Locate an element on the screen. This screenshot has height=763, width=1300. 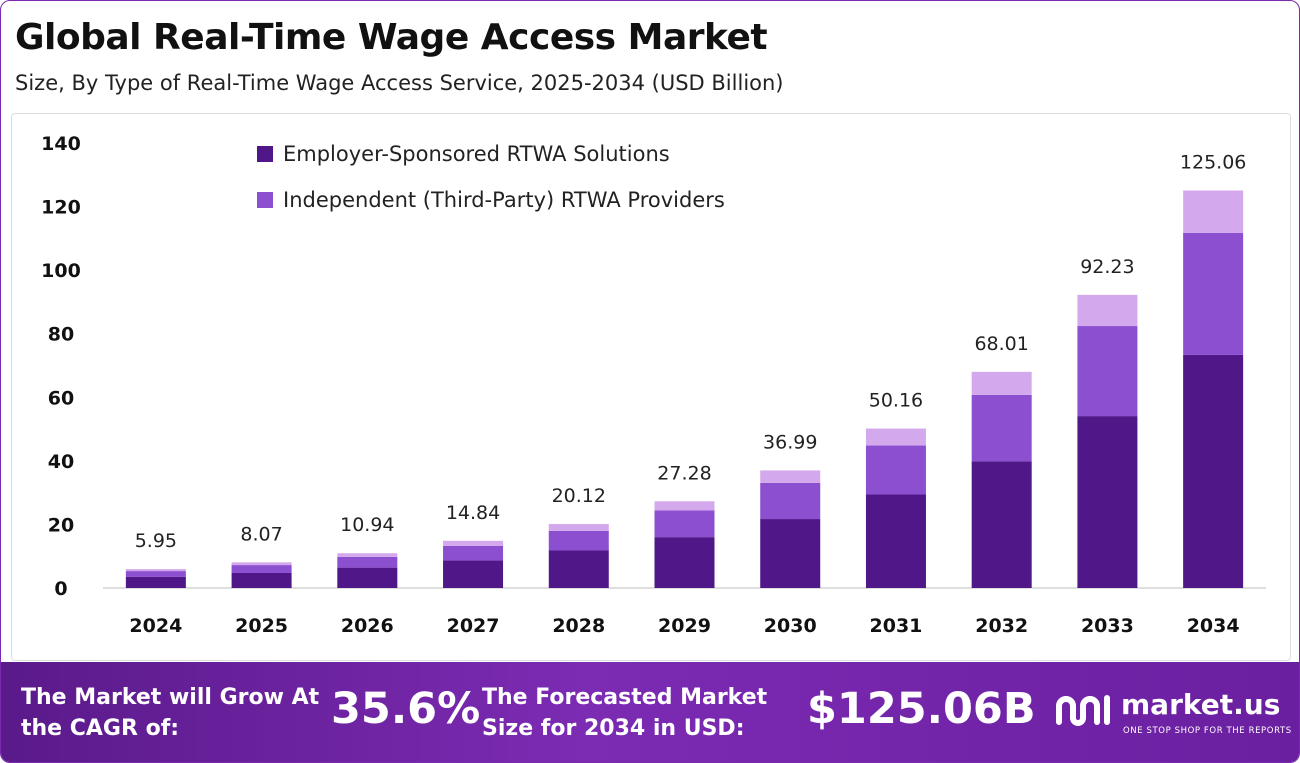
legend-swatch-employer-sponsored is located at coordinates (265, 154).